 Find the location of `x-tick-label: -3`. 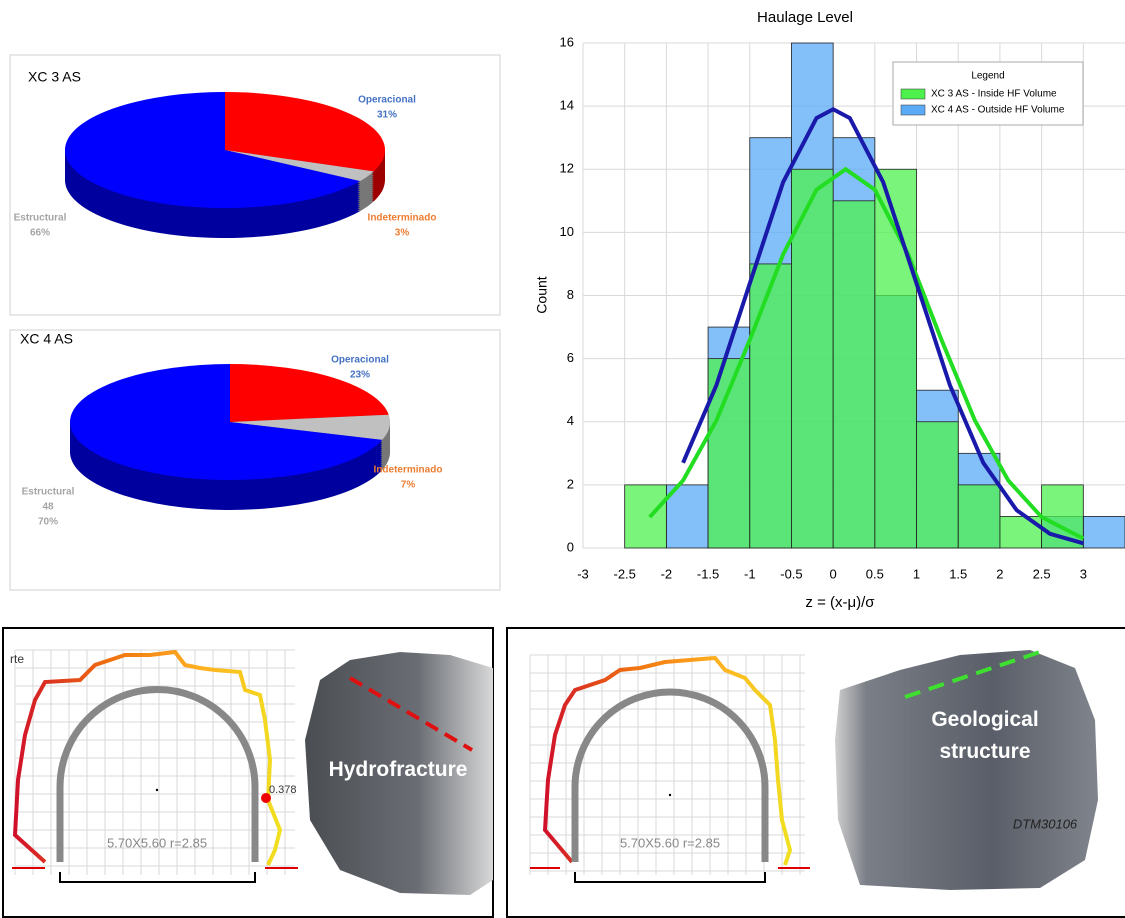

x-tick-label: -3 is located at coordinates (583, 573).